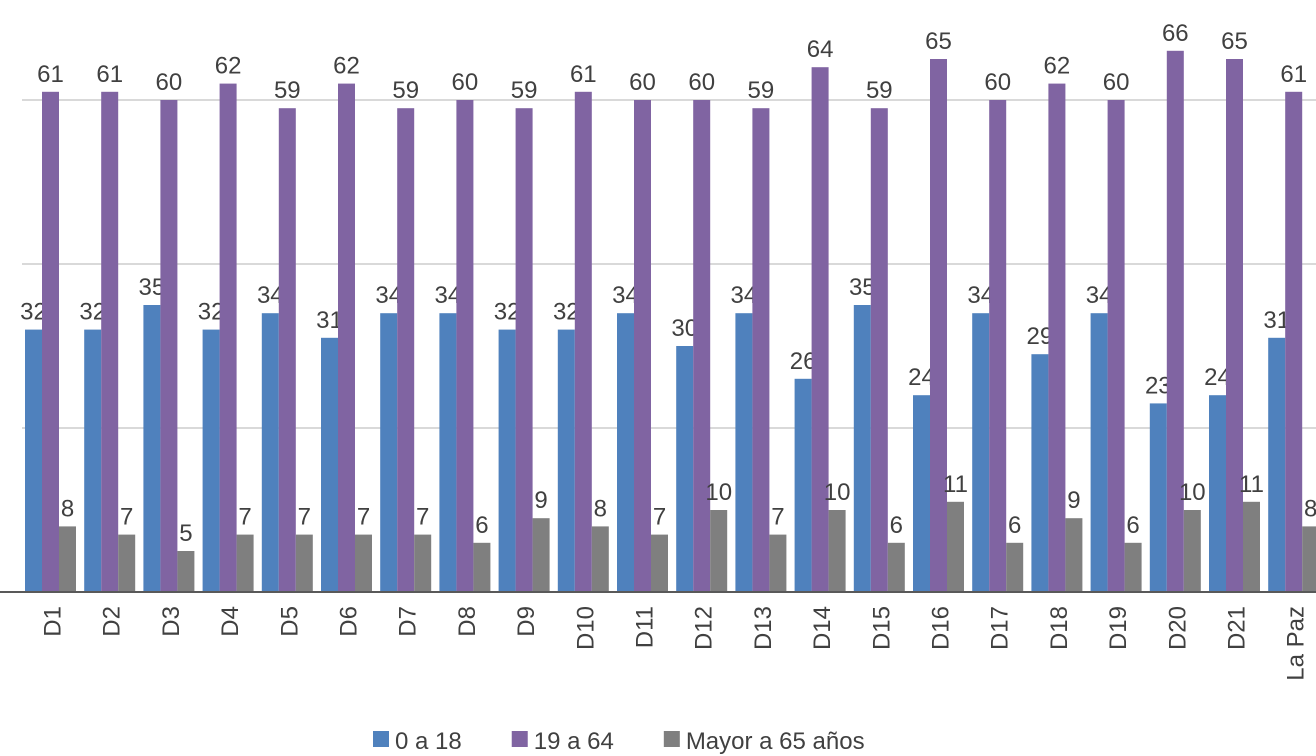  What do you see at coordinates (171, 621) in the screenshot?
I see `x-tick-label: D3` at bounding box center [171, 621].